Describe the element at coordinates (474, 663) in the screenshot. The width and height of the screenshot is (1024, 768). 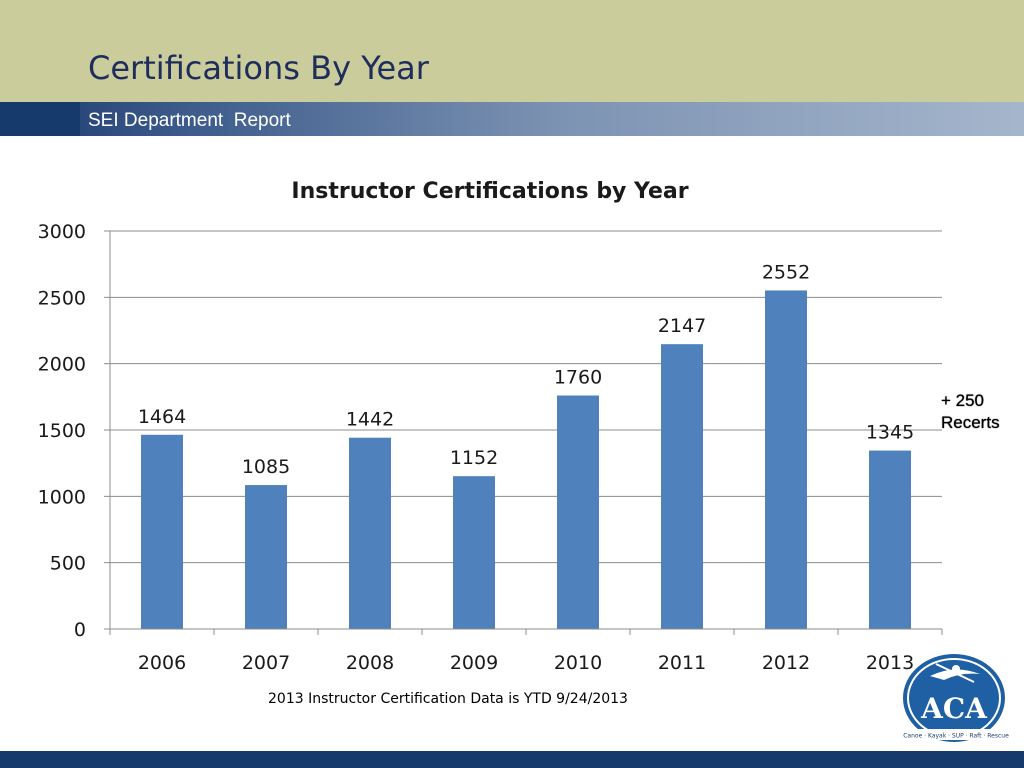
I see `x-tick-label-2009: 2009` at that location.